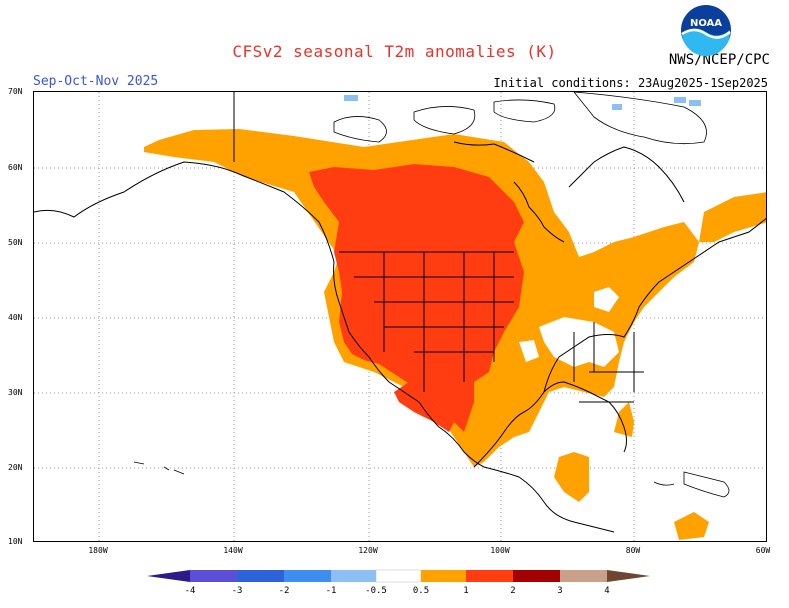  What do you see at coordinates (15, 91) in the screenshot?
I see `lat-label-70n: 70N` at bounding box center [15, 91].